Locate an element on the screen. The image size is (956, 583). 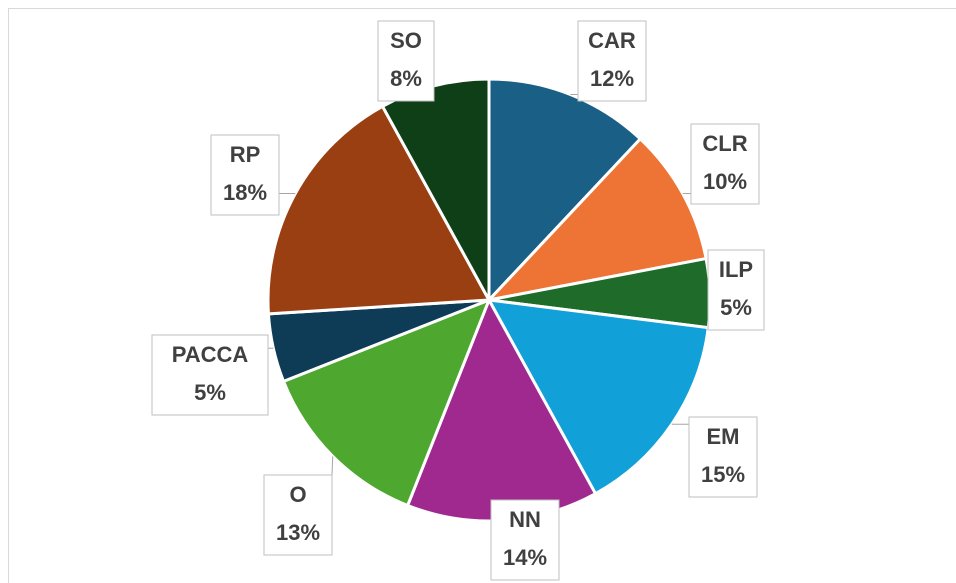
category-label: CLR is located at coordinates (724, 143).